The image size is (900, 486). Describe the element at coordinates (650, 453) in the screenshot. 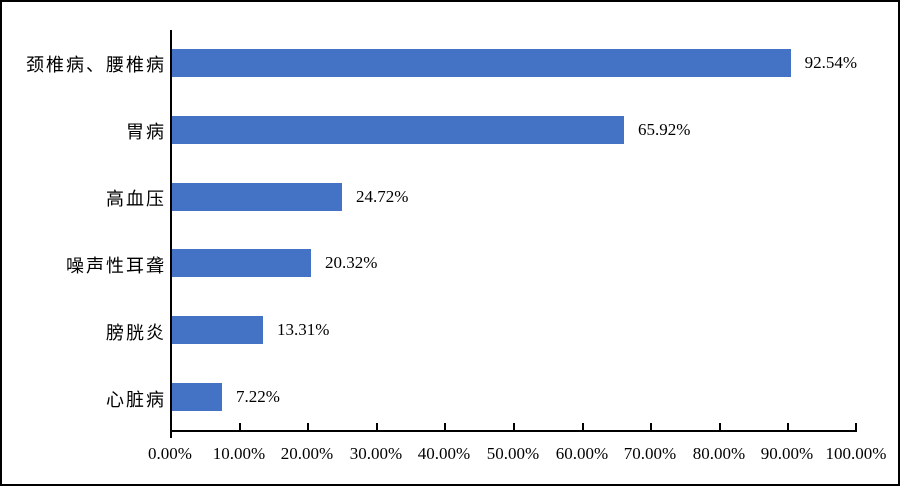

I see `x-tick-label: 70.00%` at that location.